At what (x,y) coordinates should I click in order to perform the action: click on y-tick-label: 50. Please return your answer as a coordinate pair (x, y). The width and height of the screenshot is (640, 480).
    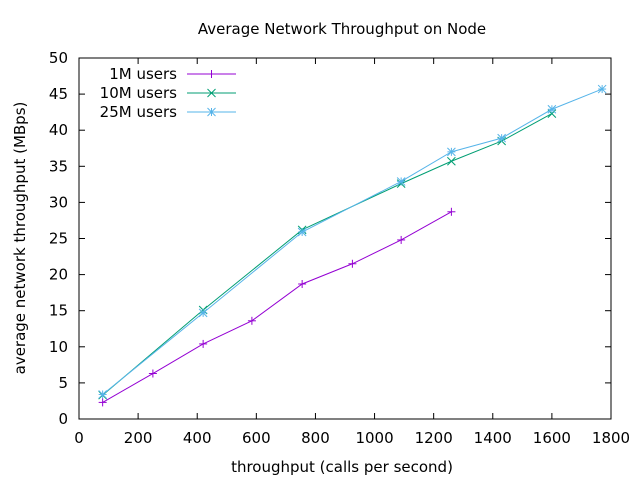
    Looking at the image, I should click on (58, 58).